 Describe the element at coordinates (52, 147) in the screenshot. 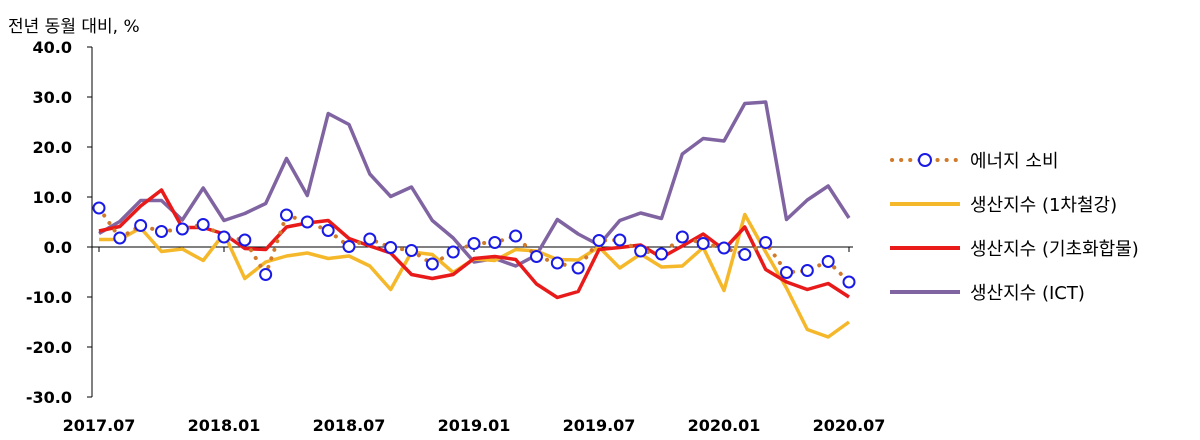

I see `y-tick-label: 20.0` at that location.